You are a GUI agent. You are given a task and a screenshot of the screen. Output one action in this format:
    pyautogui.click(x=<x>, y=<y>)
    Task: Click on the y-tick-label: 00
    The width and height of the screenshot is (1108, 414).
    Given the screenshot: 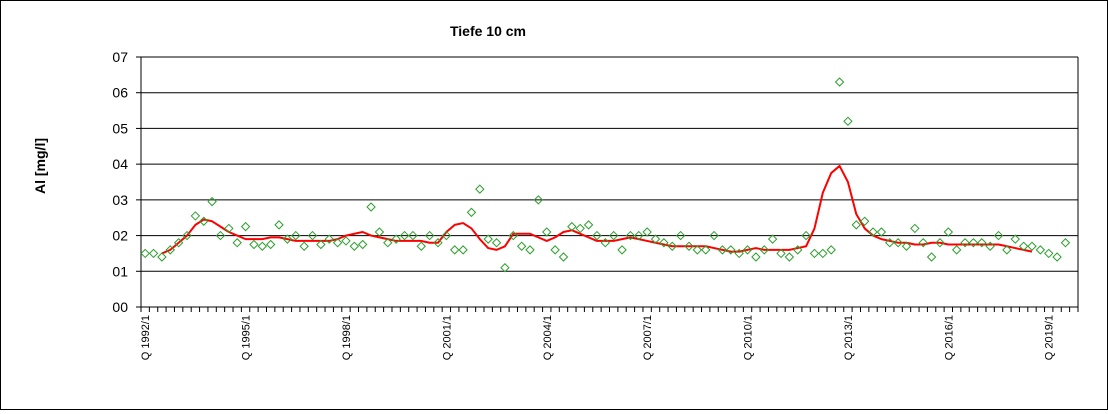 What is the action you would take?
    pyautogui.click(x=120, y=307)
    